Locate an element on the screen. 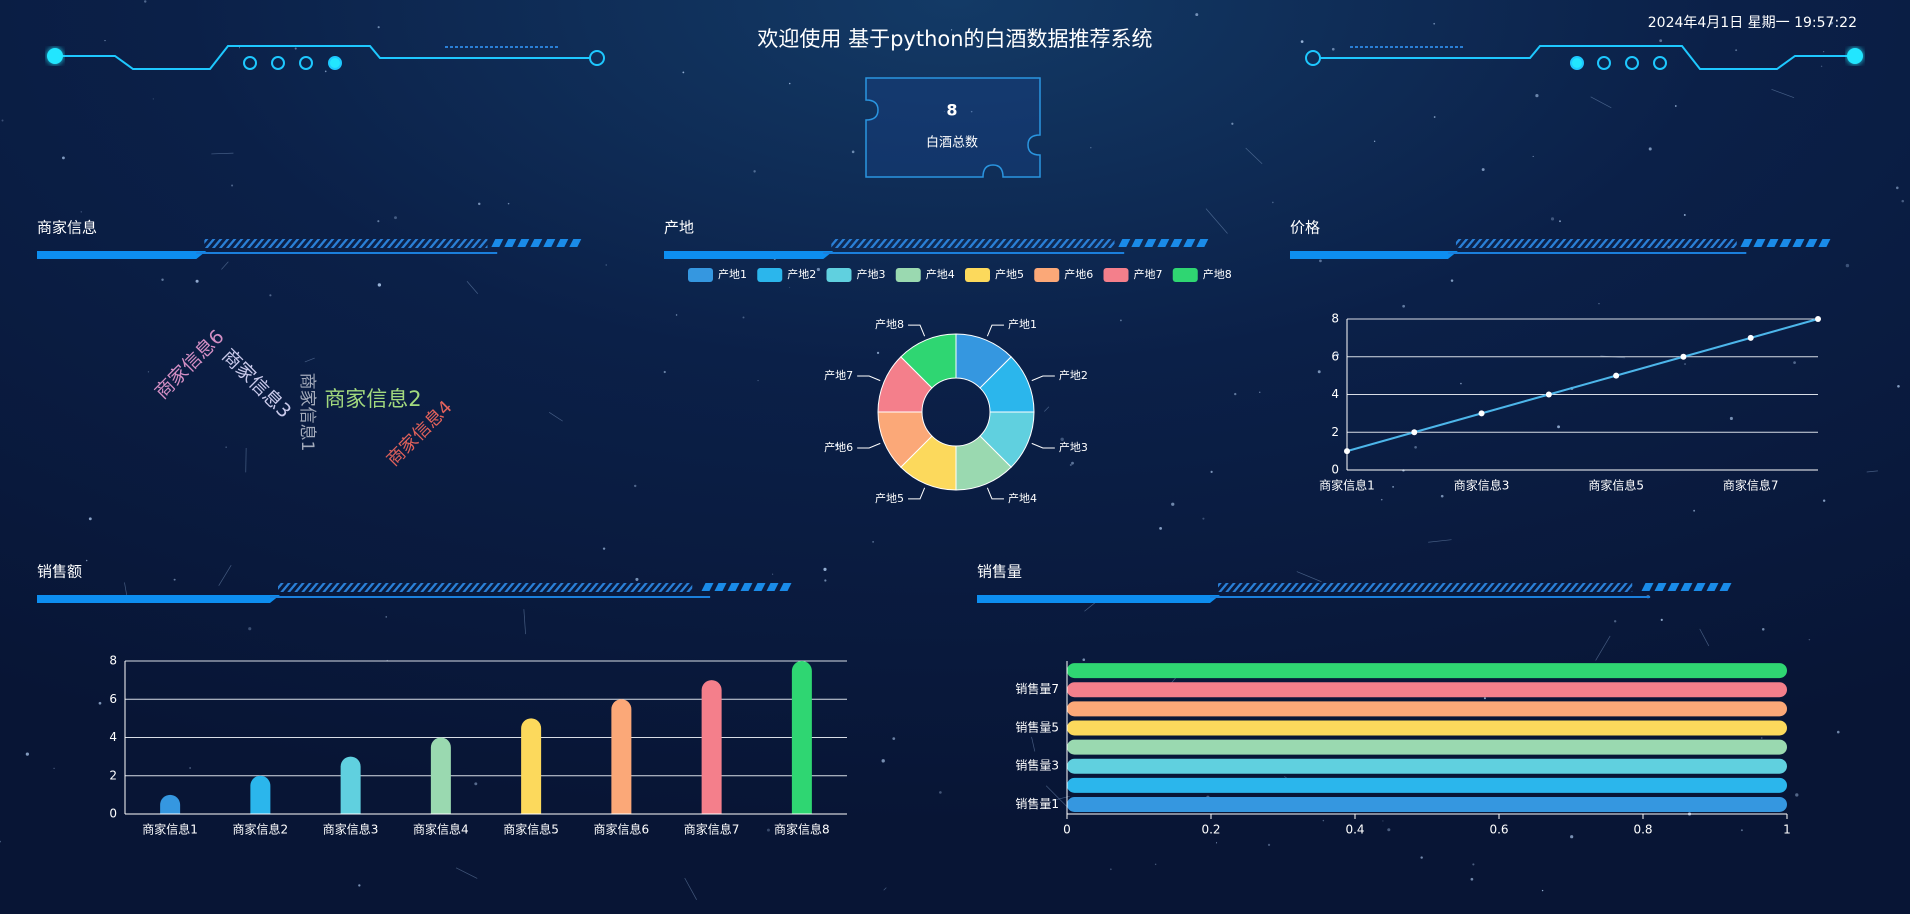  x-tick-label: 商家信息4 is located at coordinates (441, 829).